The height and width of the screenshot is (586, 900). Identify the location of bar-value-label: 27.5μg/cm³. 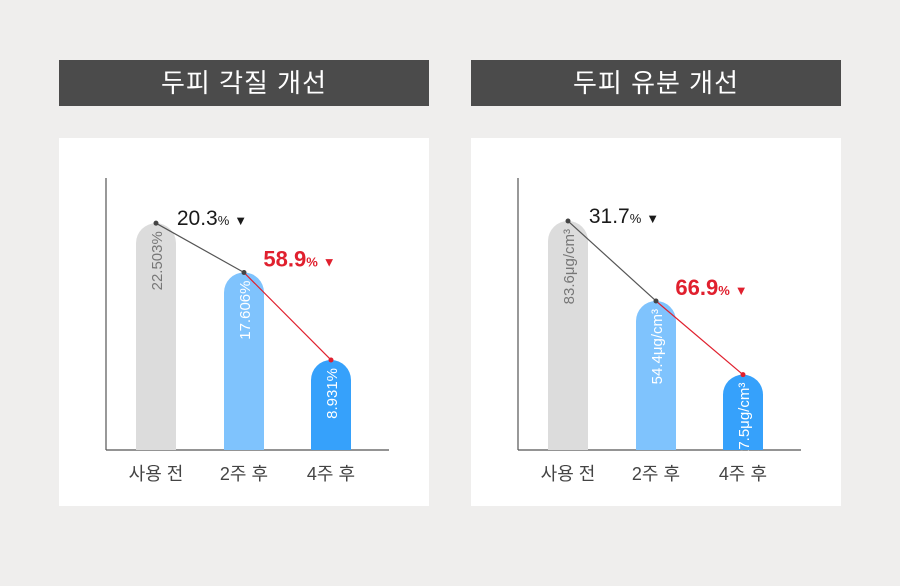
(744, 420).